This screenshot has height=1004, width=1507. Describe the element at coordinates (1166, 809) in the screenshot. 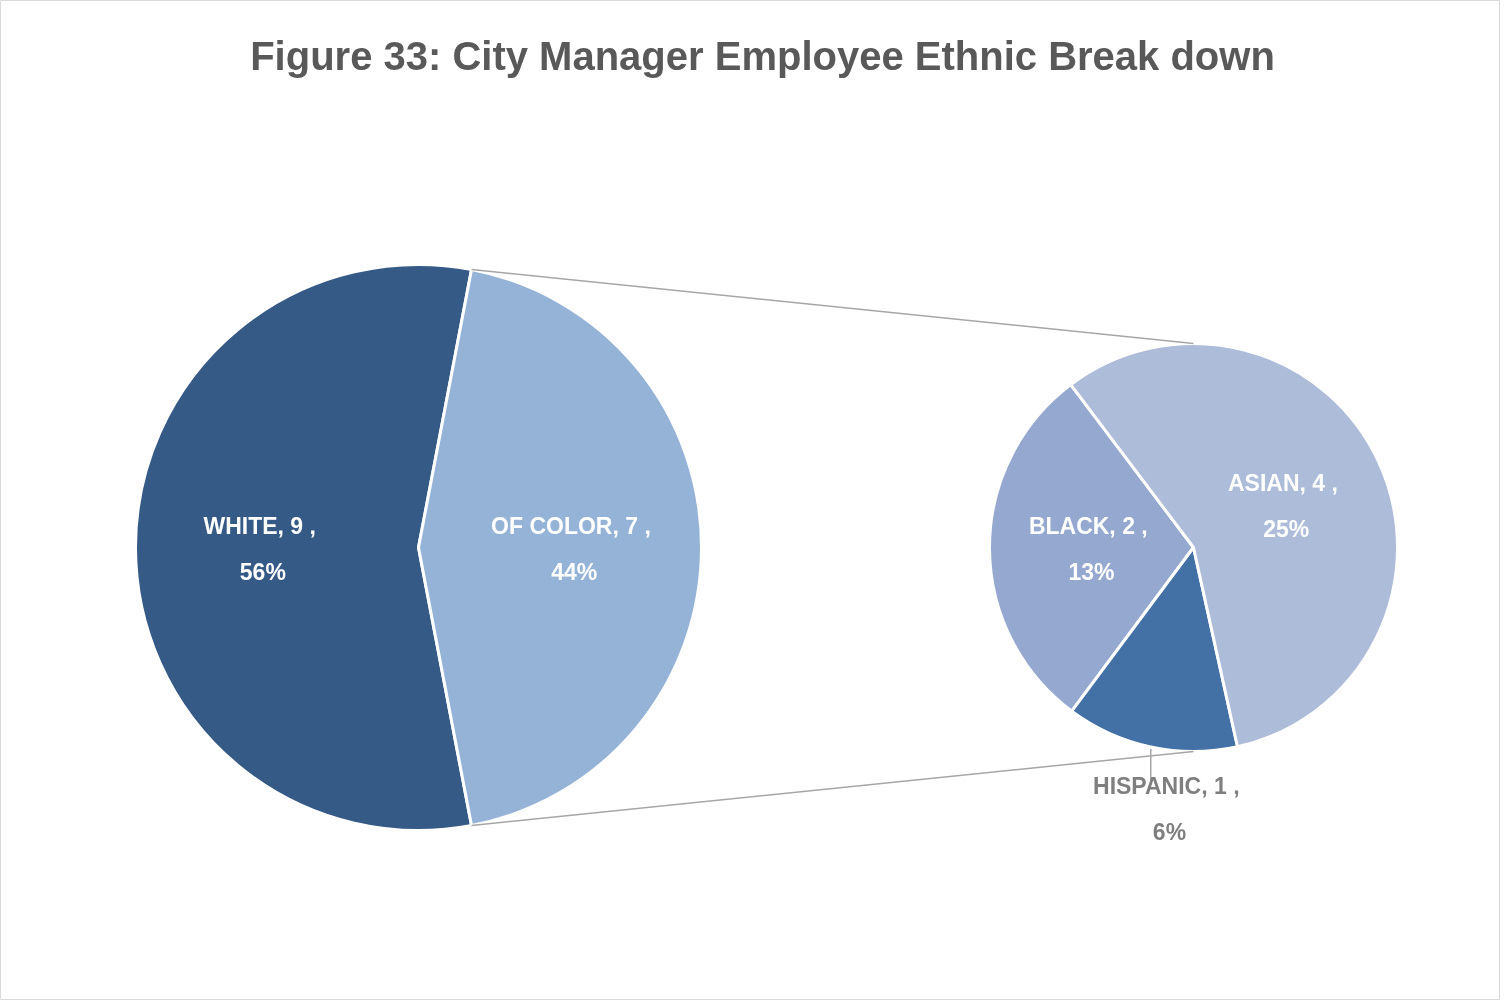

I see `slice-label: HISPANIC, 1 , 6%` at that location.